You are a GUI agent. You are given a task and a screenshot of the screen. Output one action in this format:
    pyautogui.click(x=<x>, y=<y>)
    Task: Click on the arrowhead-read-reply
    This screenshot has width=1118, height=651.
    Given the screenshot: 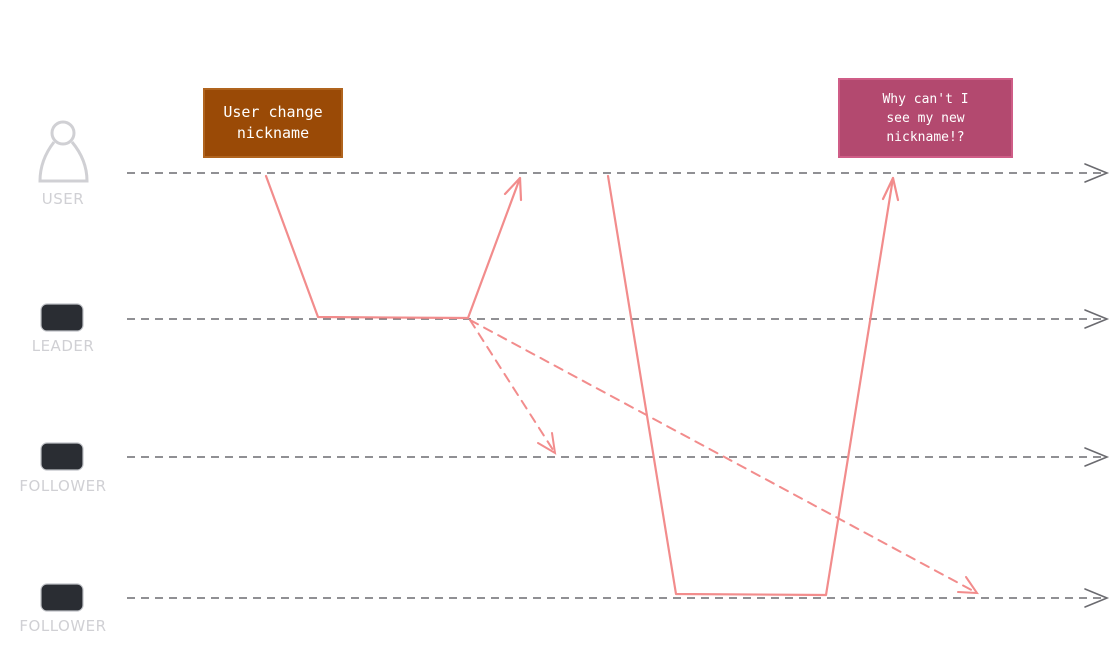 What is the action you would take?
    pyautogui.click(x=890, y=189)
    